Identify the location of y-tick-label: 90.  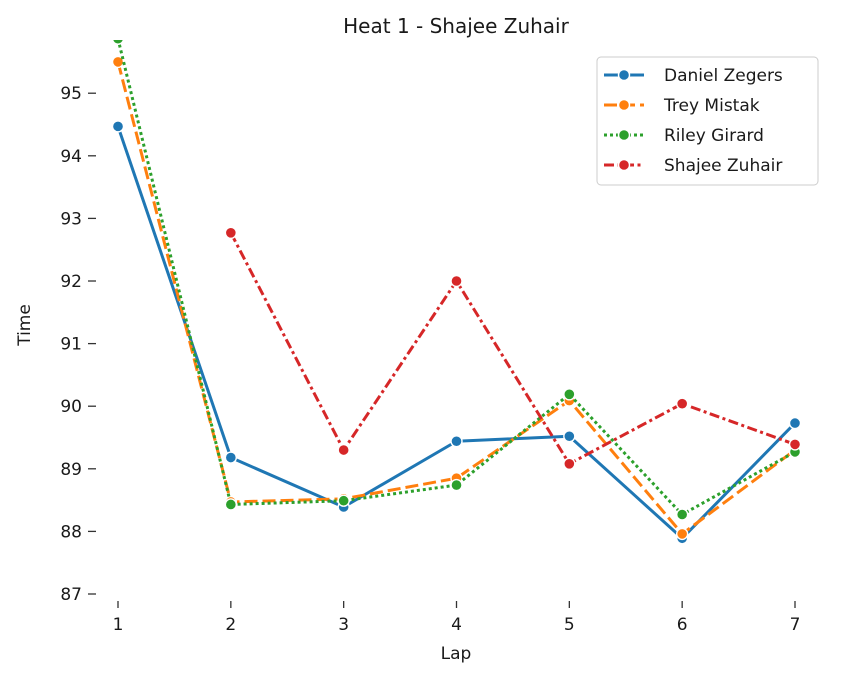
(71, 407).